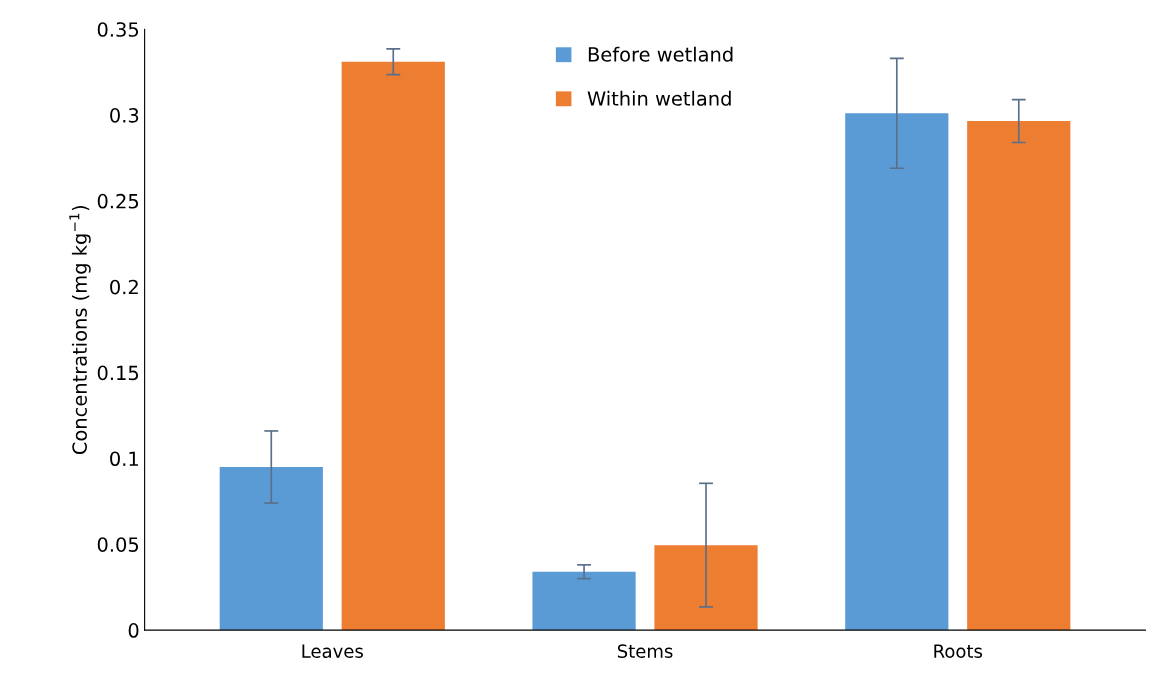 The image size is (1157, 679). I want to click on y-axis-title: Concentrations (mg kg$^{−1}$), so click(80, 330).